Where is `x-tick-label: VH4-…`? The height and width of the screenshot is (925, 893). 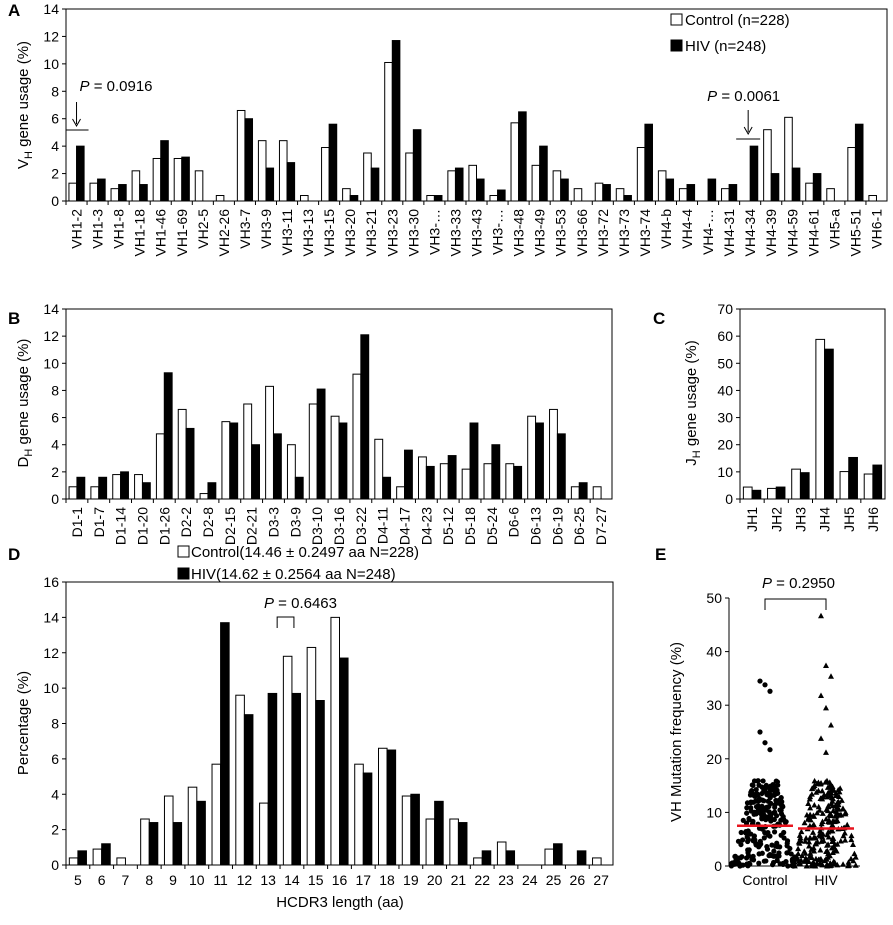 x-tick-label: VH4-… is located at coordinates (708, 232).